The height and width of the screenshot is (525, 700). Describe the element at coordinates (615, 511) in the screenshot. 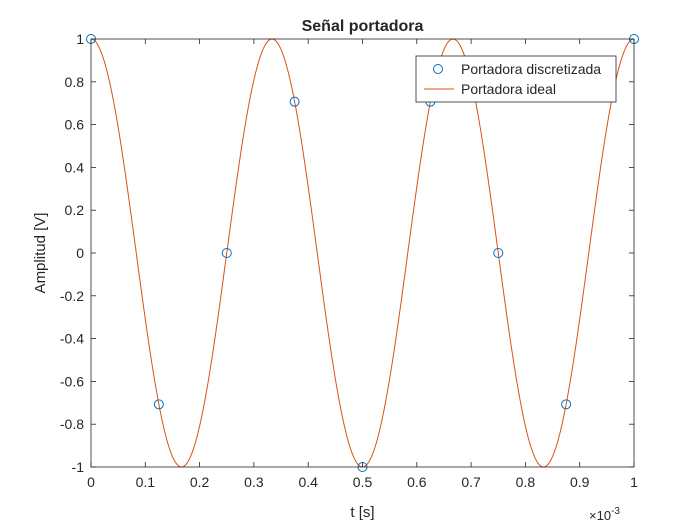

I see `x-axis-exponent-power: -3` at that location.